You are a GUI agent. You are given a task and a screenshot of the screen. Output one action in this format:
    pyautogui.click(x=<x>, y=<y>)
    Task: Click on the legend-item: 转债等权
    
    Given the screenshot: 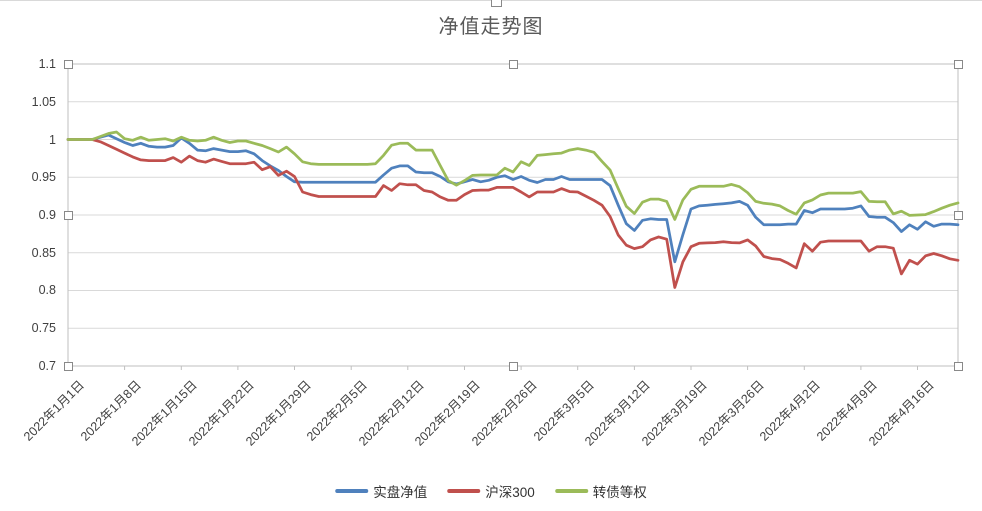 What is the action you would take?
    pyautogui.click(x=600, y=491)
    